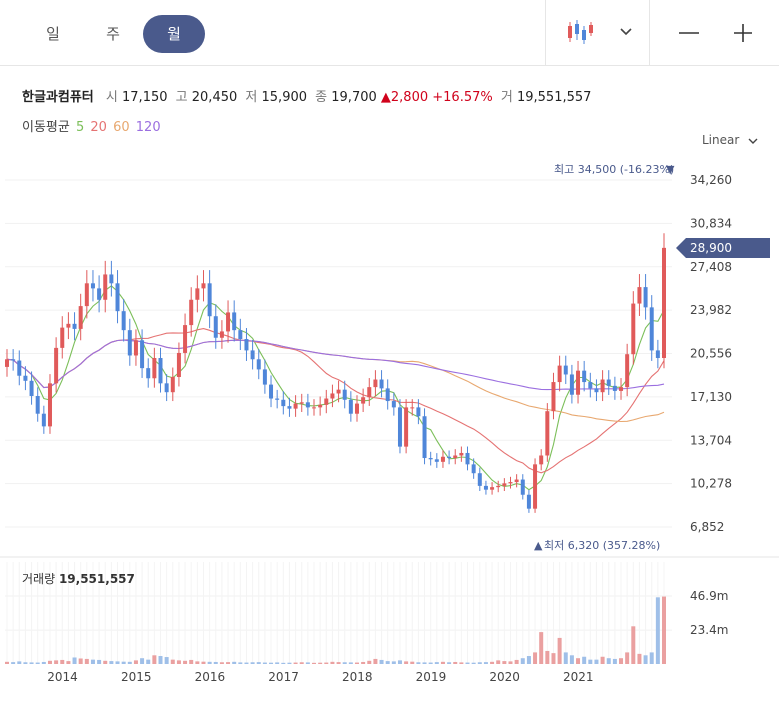  Describe the element at coordinates (320, 677) in the screenshot. I see `x-axis: 2014 2015 2016 2017 2018 2019 2020 2021` at that location.